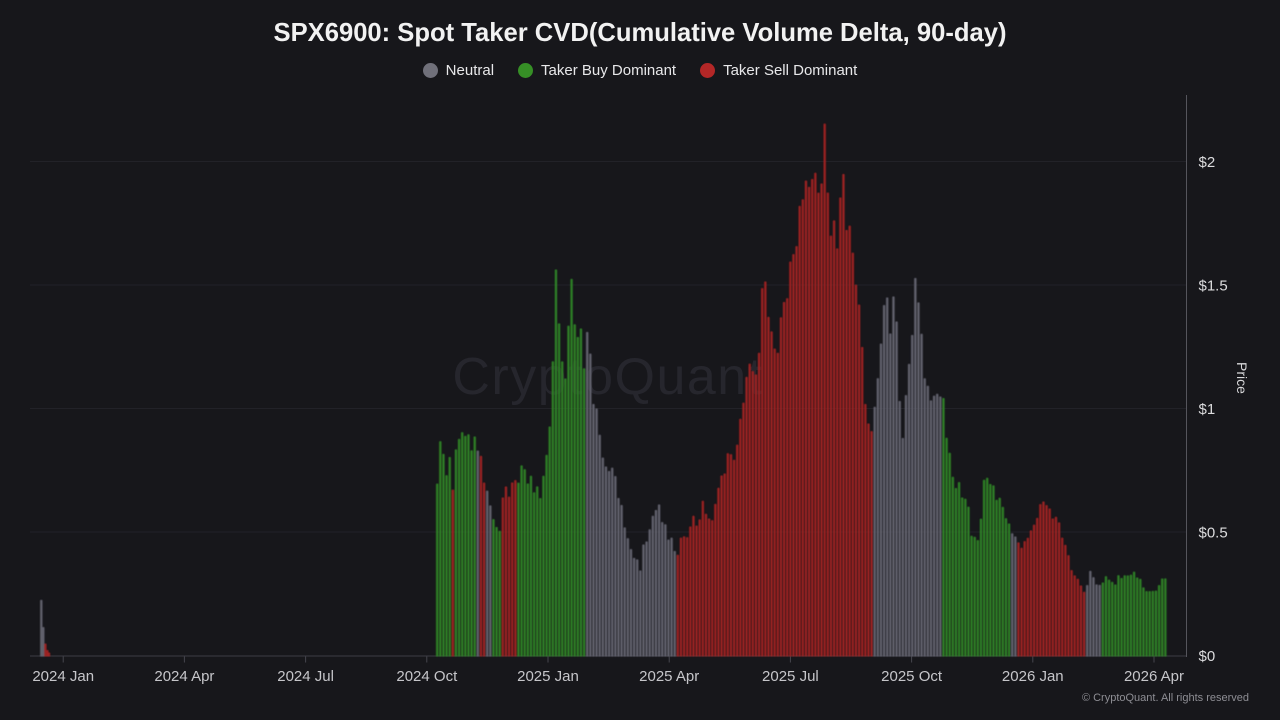 The image size is (1280, 720). What do you see at coordinates (607, 377) in the screenshot?
I see `svg-text: CryptoQuant` at bounding box center [607, 377].